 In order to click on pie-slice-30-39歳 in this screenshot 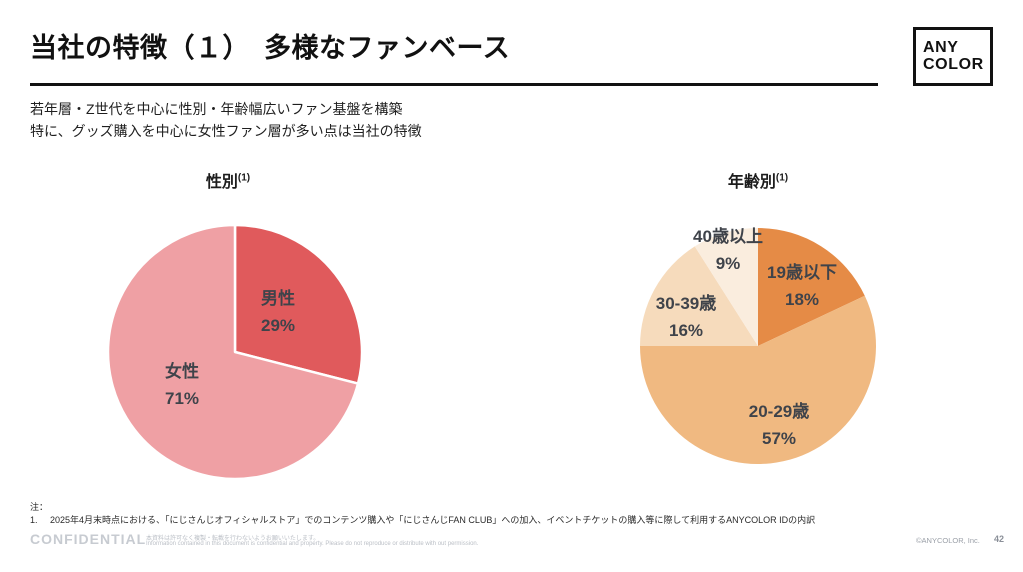, I will do `click(699, 296)`.